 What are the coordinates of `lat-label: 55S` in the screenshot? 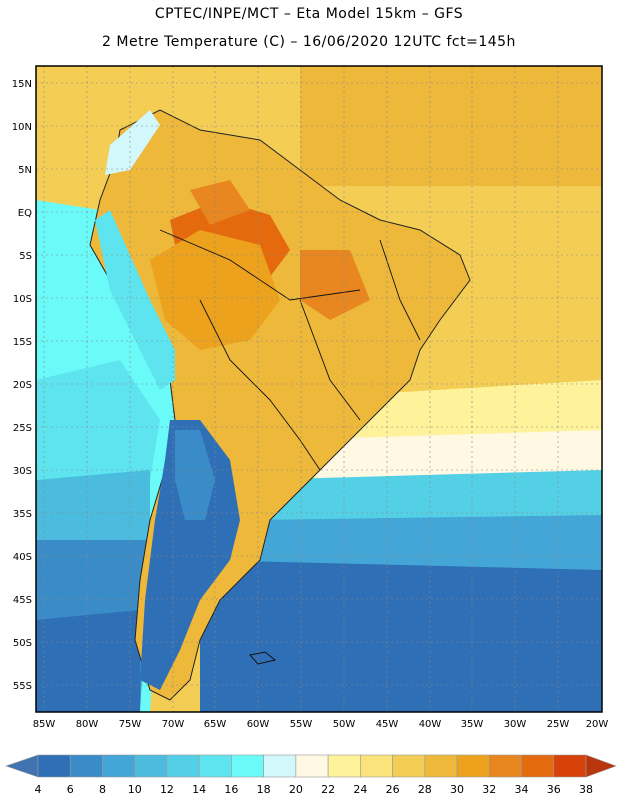 It's located at (22, 686).